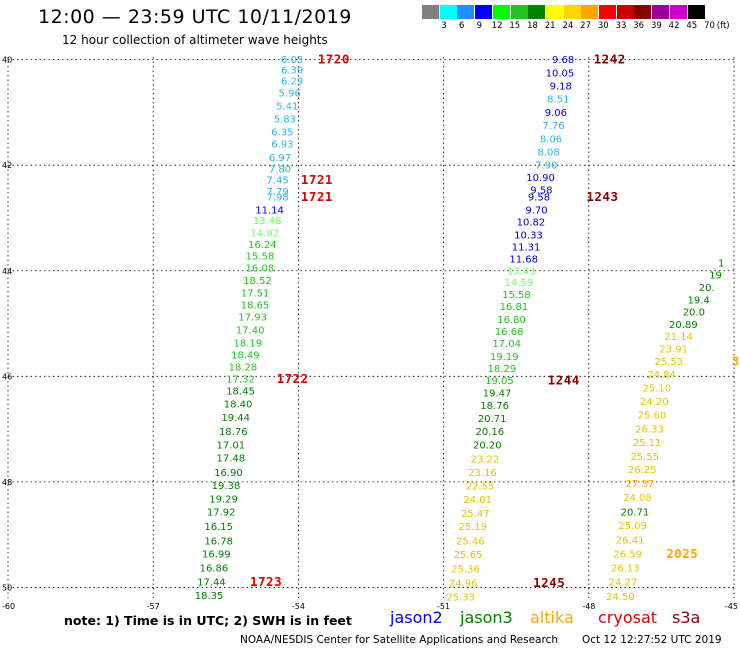  I want to click on wave-height-value: 16.78, so click(218, 541).